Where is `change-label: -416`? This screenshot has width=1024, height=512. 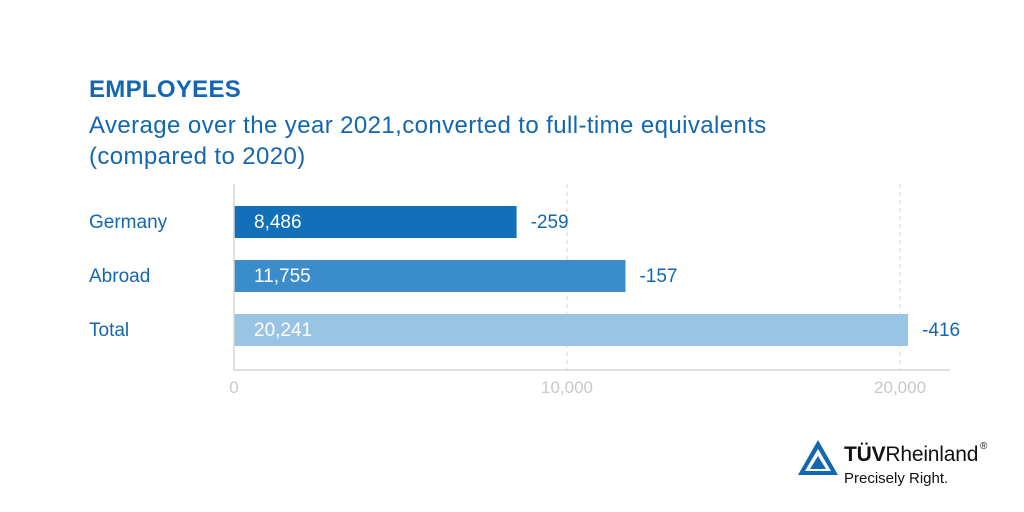 change-label: -416 is located at coordinates (941, 330).